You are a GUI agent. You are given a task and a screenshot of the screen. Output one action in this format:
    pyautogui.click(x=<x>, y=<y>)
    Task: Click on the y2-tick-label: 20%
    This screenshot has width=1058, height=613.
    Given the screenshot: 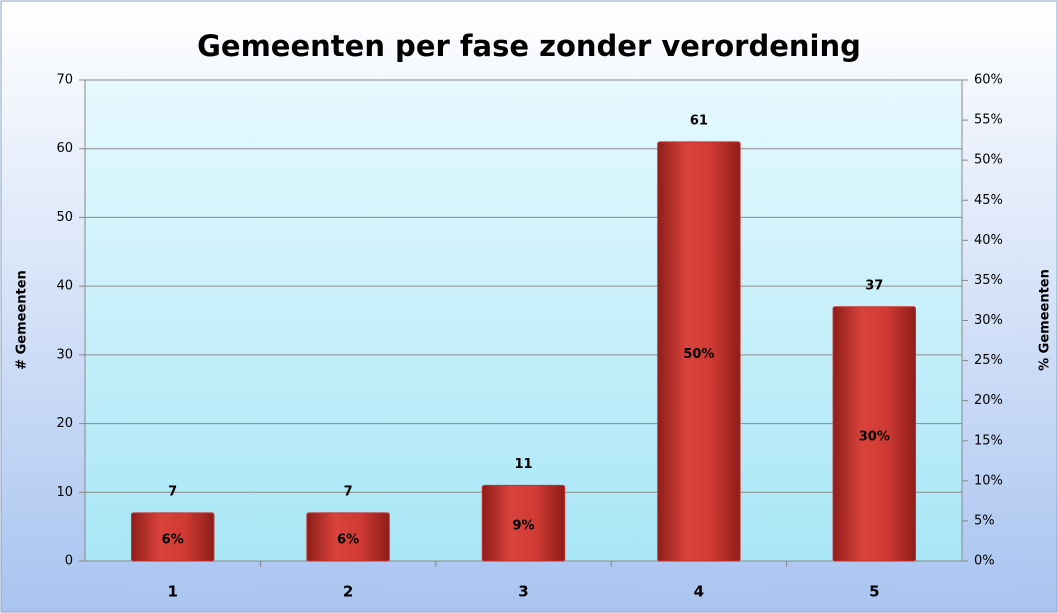 What is the action you would take?
    pyautogui.click(x=988, y=400)
    